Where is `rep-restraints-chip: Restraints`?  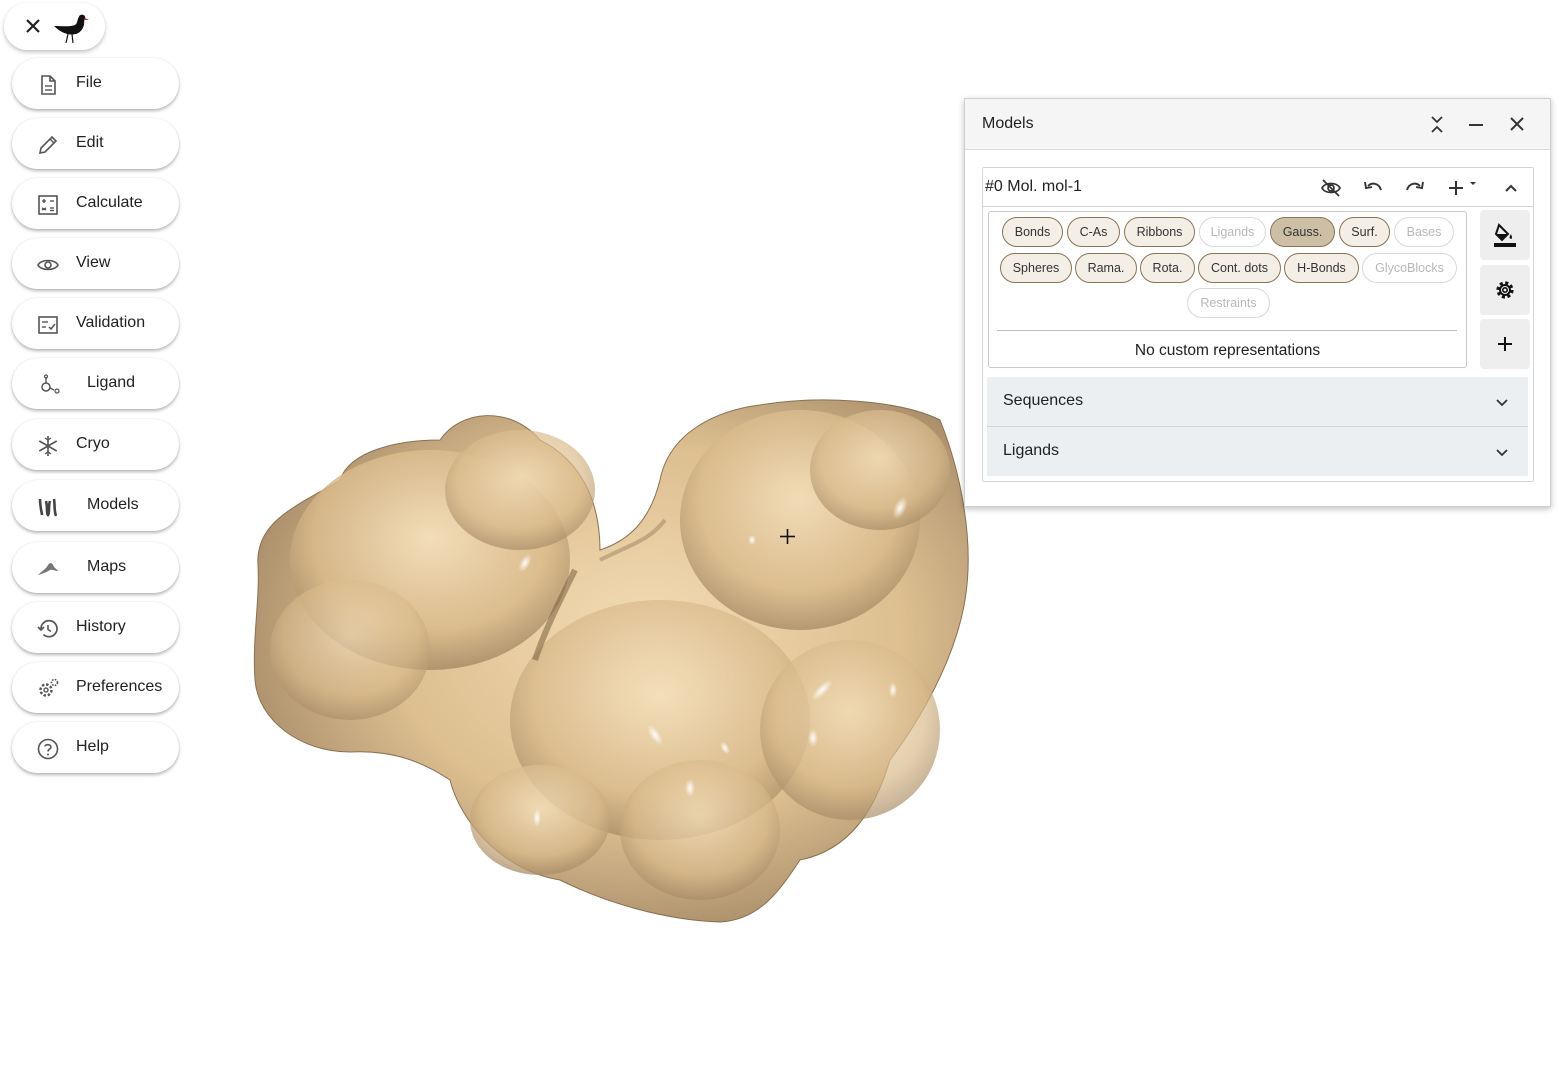
rep-restraints-chip: Restraints is located at coordinates (1228, 303).